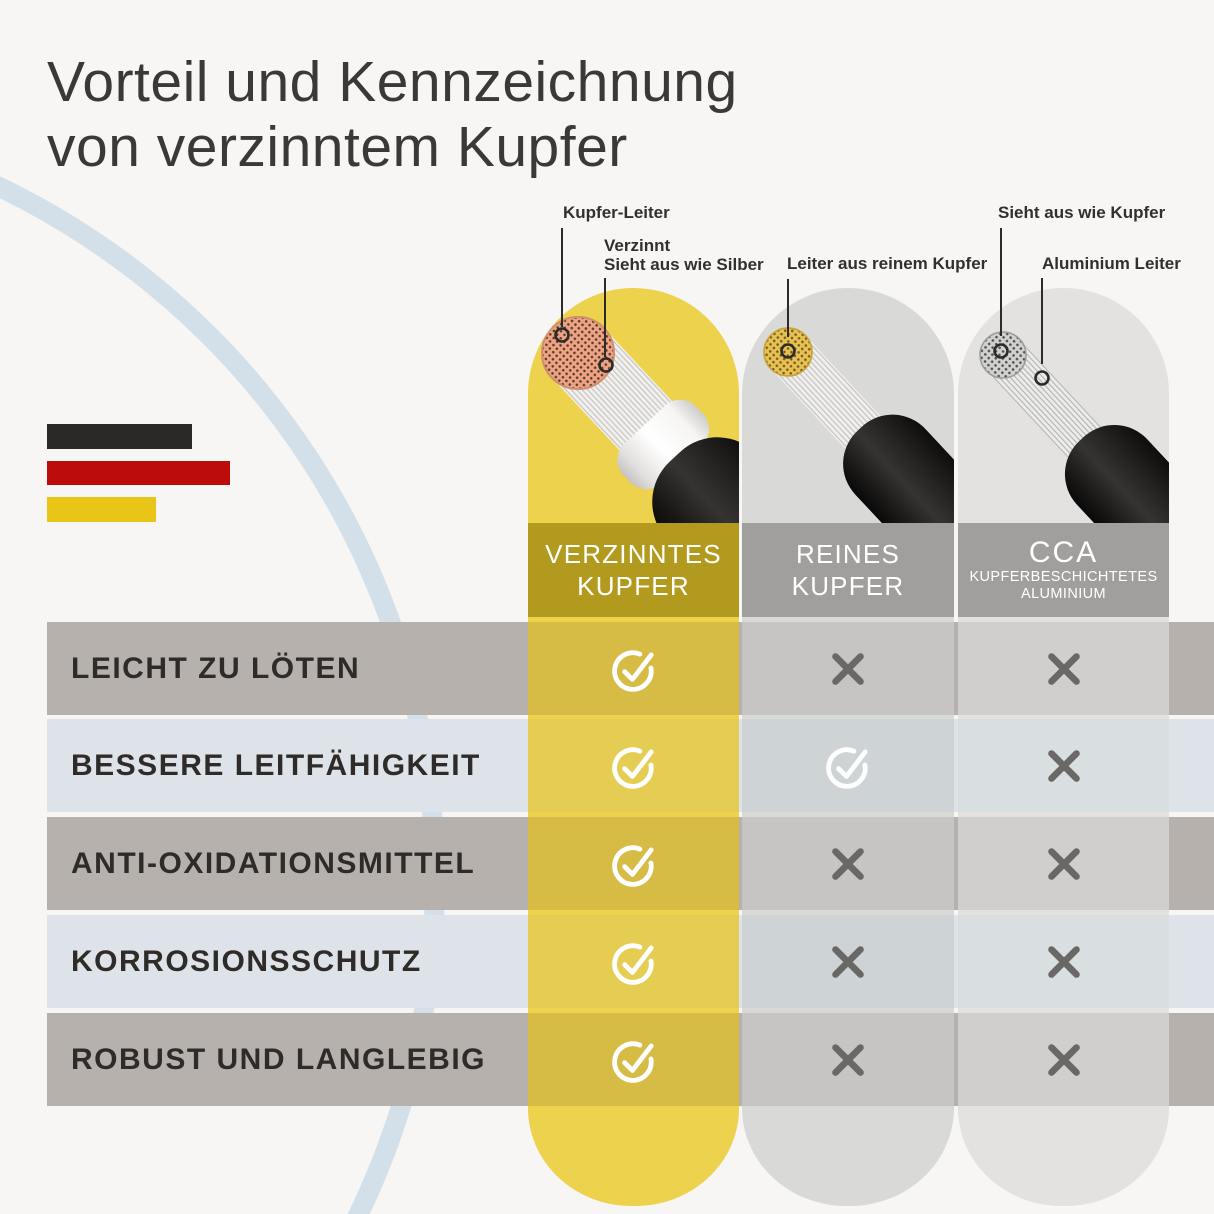 This screenshot has height=1214, width=1214. What do you see at coordinates (101, 509) in the screenshot?
I see `flag-bar-gold` at bounding box center [101, 509].